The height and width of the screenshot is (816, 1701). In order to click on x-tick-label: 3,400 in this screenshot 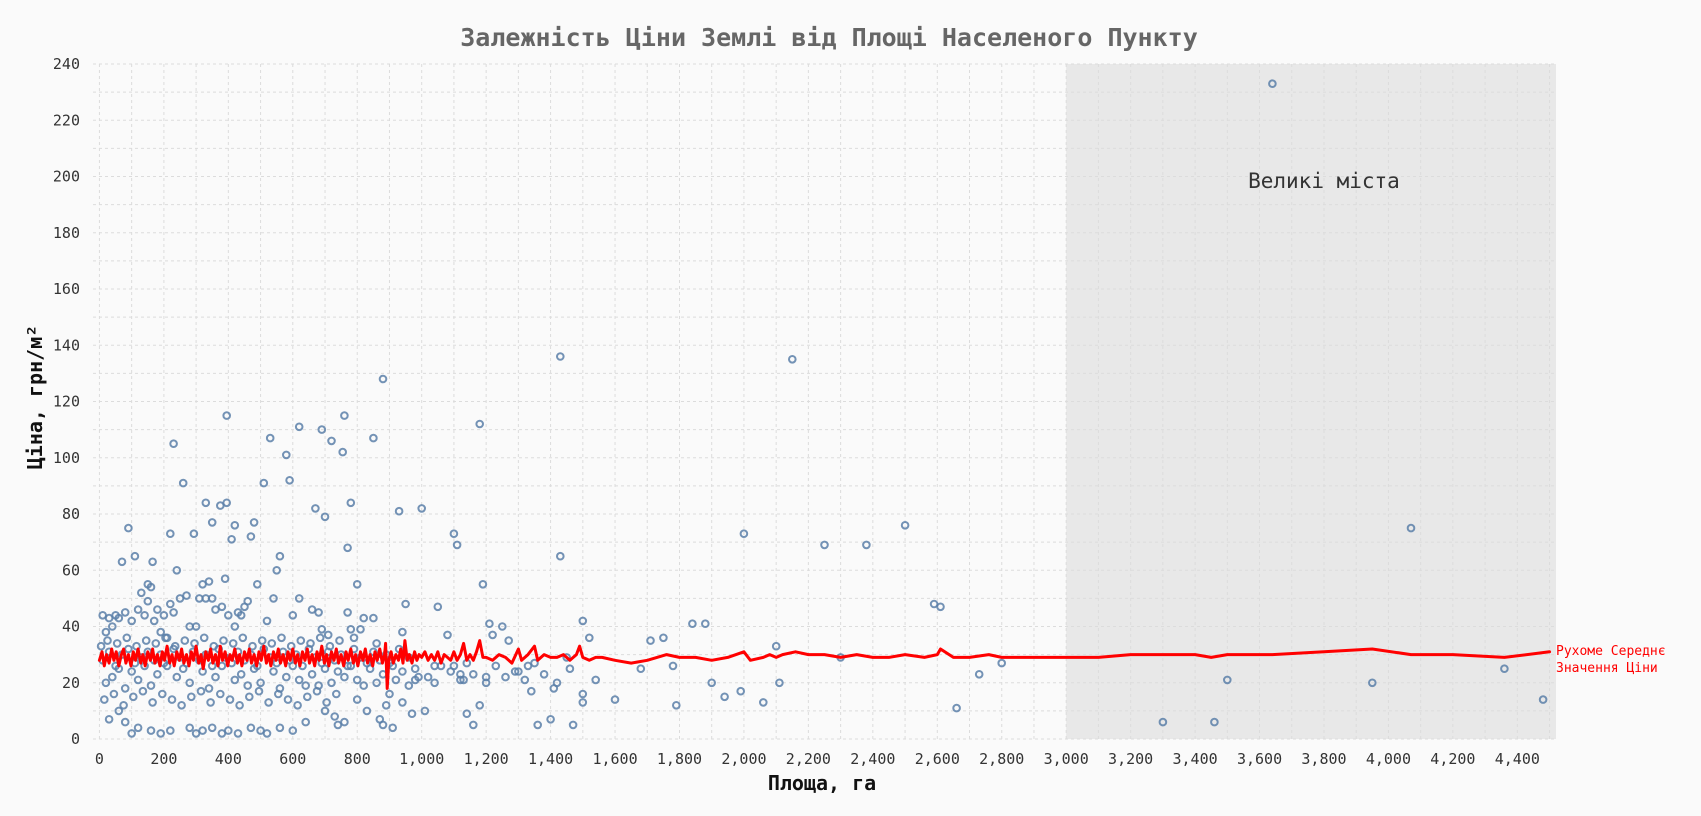, I will do `click(1195, 759)`.